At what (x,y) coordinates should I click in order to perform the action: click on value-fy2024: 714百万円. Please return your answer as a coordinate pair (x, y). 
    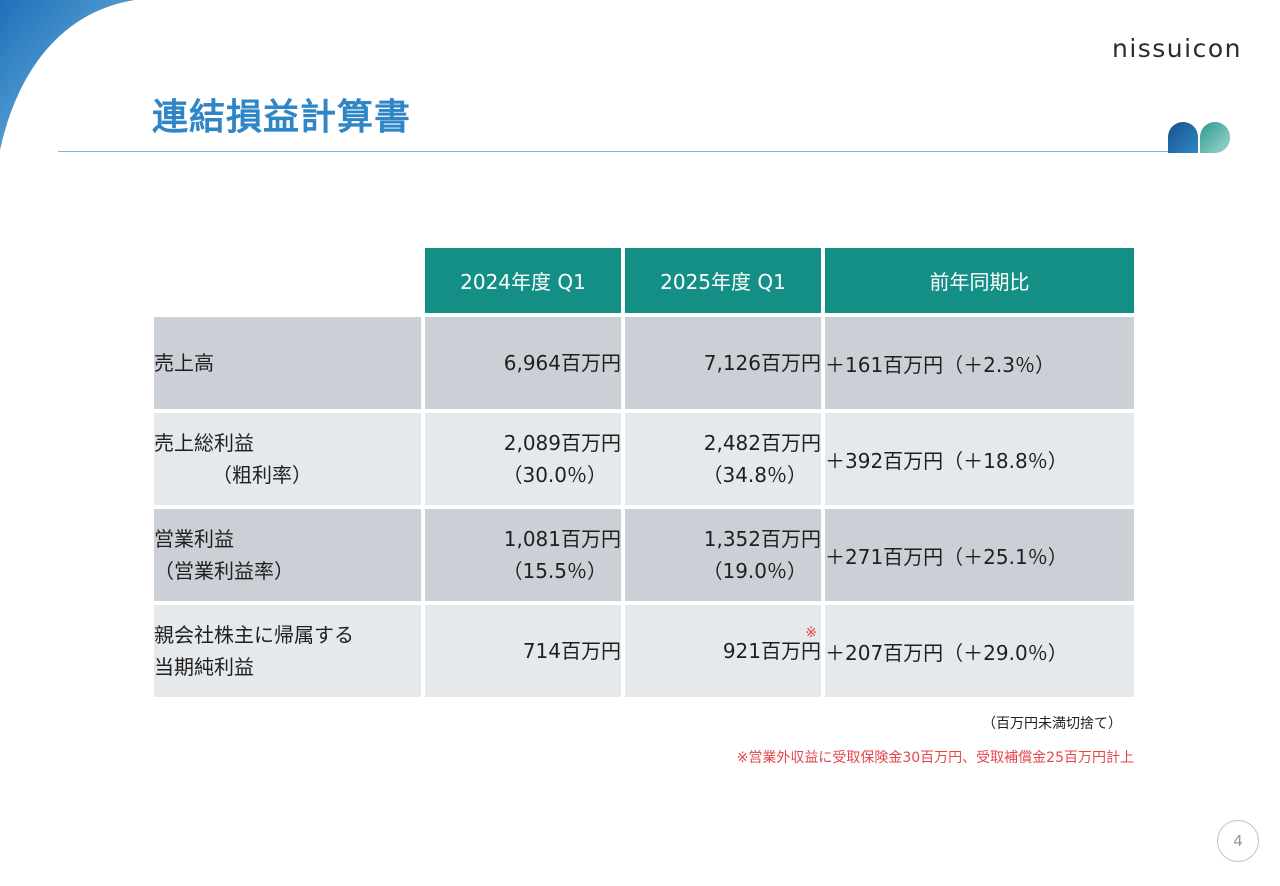
    Looking at the image, I should click on (523, 651).